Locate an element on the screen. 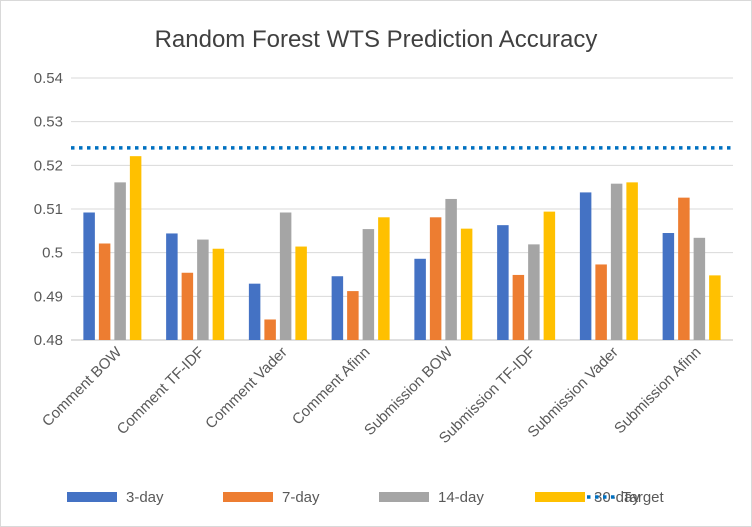  y-tick-label: 0.51 is located at coordinates (48, 209).